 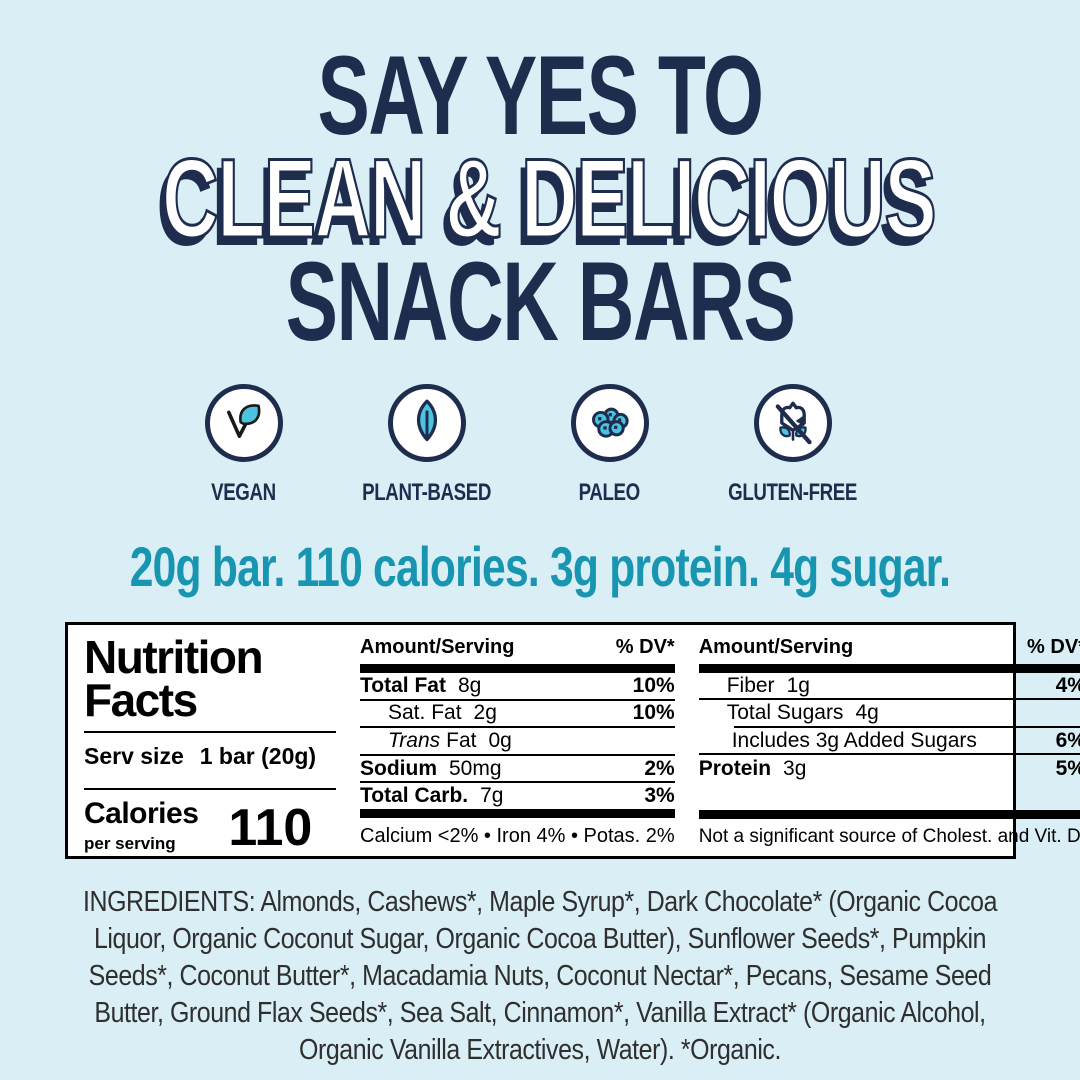 I want to click on paleo-icon, so click(x=609, y=423).